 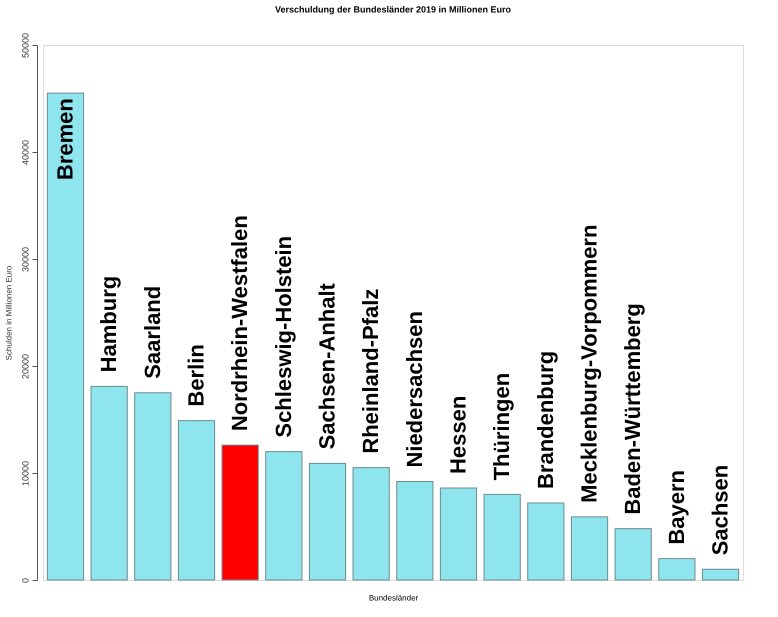 What do you see at coordinates (109, 324) in the screenshot?
I see `x-tick-label: Hamburg` at bounding box center [109, 324].